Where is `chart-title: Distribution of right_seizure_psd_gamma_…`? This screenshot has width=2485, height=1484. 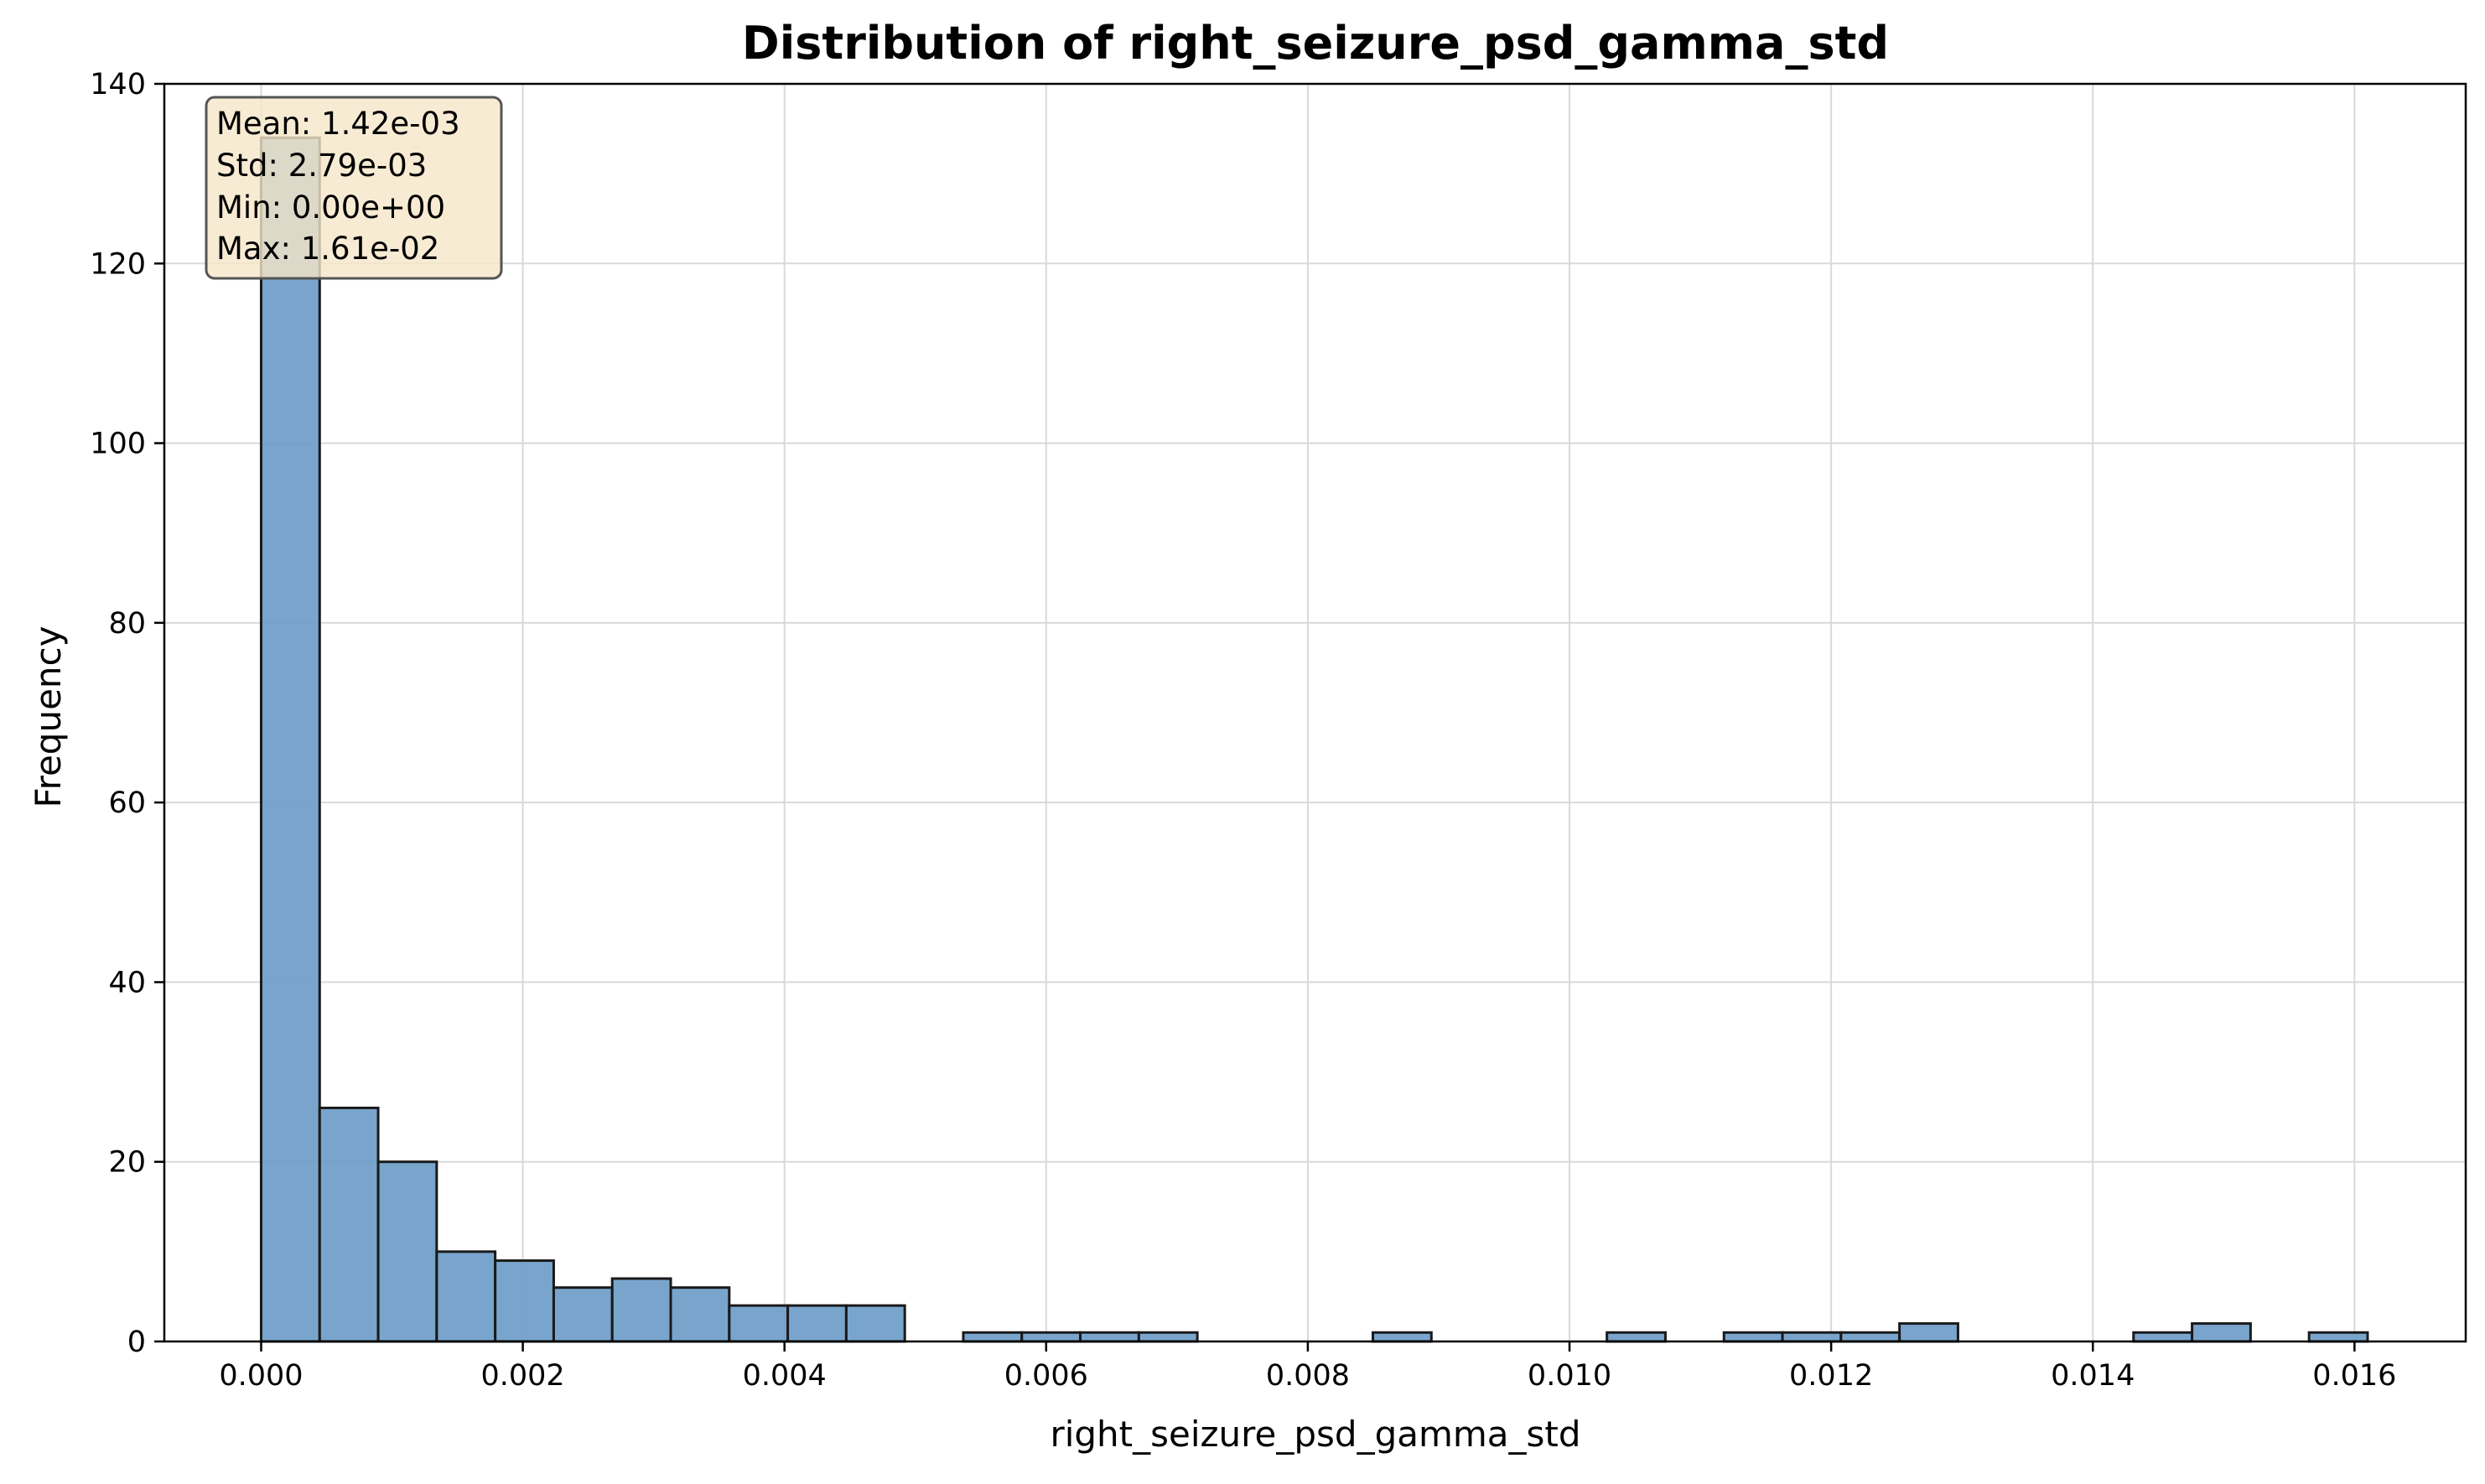 chart-title: Distribution of right_seizure_psd_gamma_… is located at coordinates (1315, 43).